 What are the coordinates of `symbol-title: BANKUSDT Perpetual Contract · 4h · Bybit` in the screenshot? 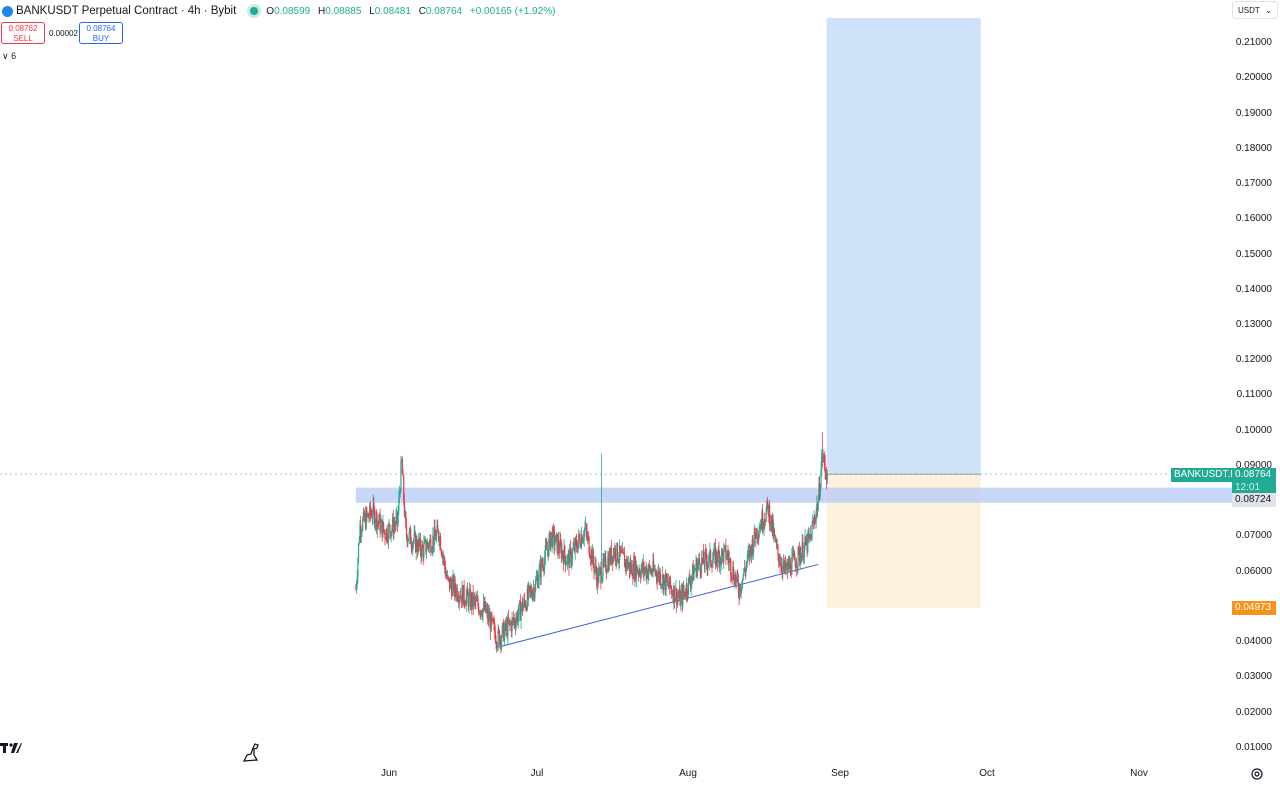 It's located at (126, 11).